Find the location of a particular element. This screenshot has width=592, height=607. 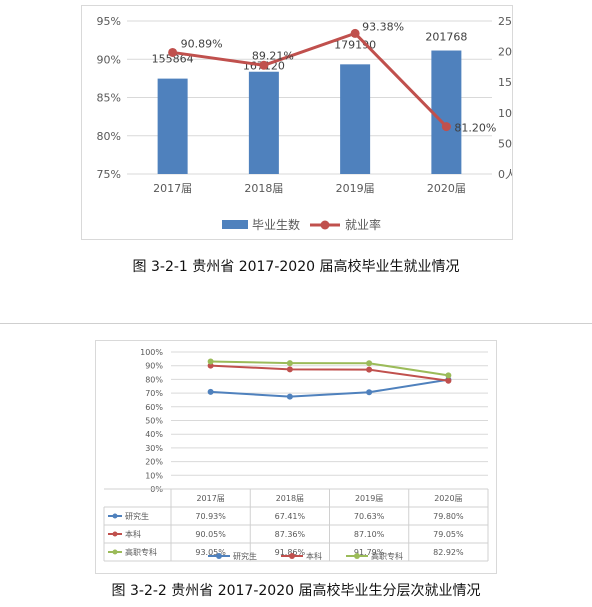

y-right-tick-label: 50000人 is located at coordinates (505, 143).